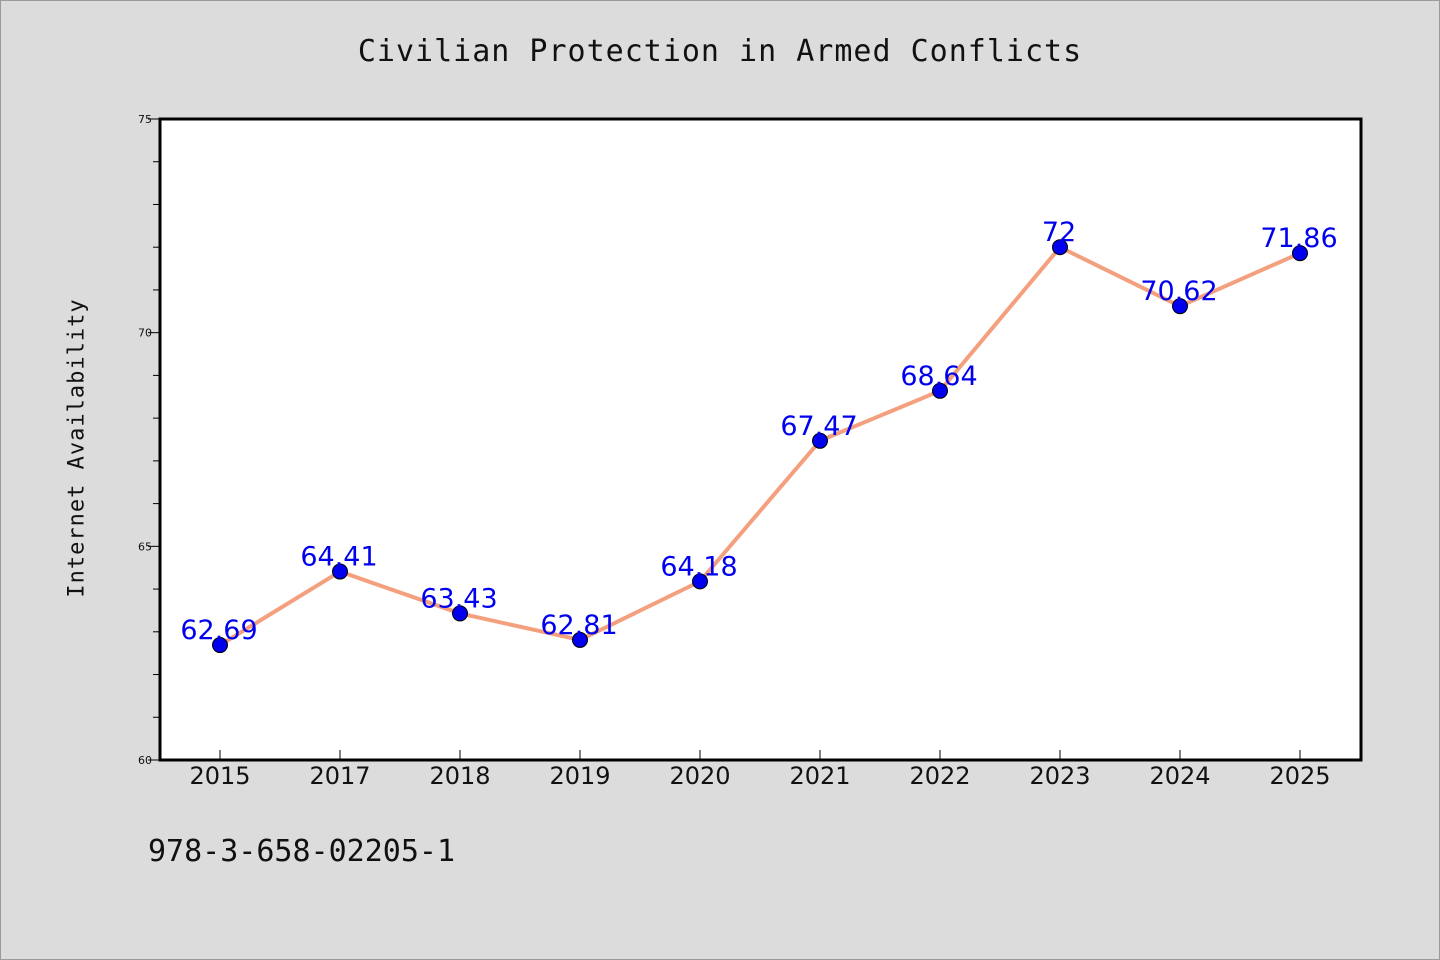  Describe the element at coordinates (338, 557) in the screenshot. I see `data-label: 64.41` at that location.